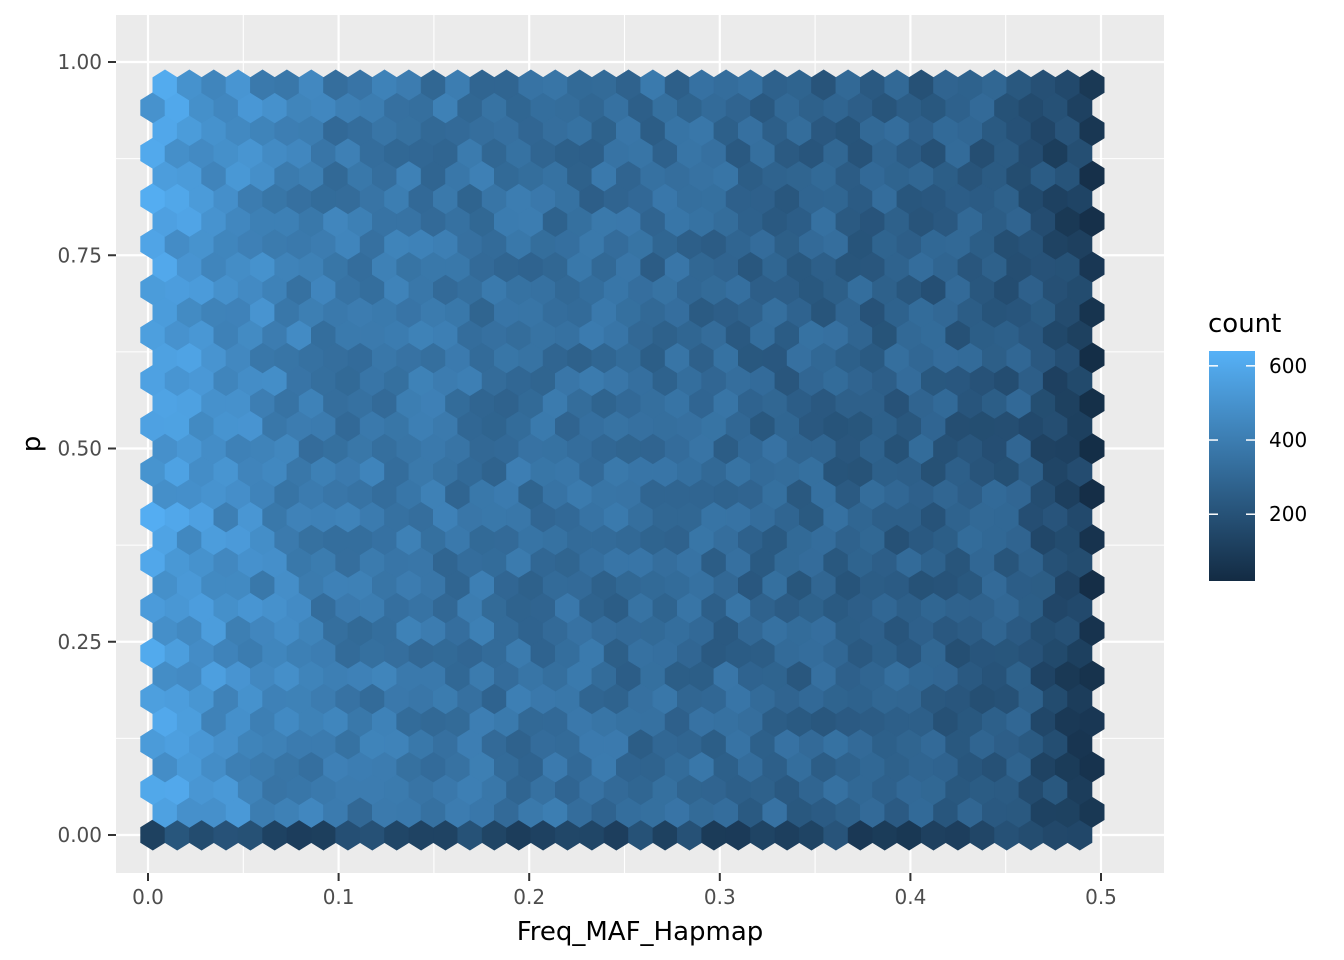 The height and width of the screenshot is (960, 1344). Describe the element at coordinates (640, 932) in the screenshot. I see `x-axis-title: Freq_MAF_Hapmap` at that location.